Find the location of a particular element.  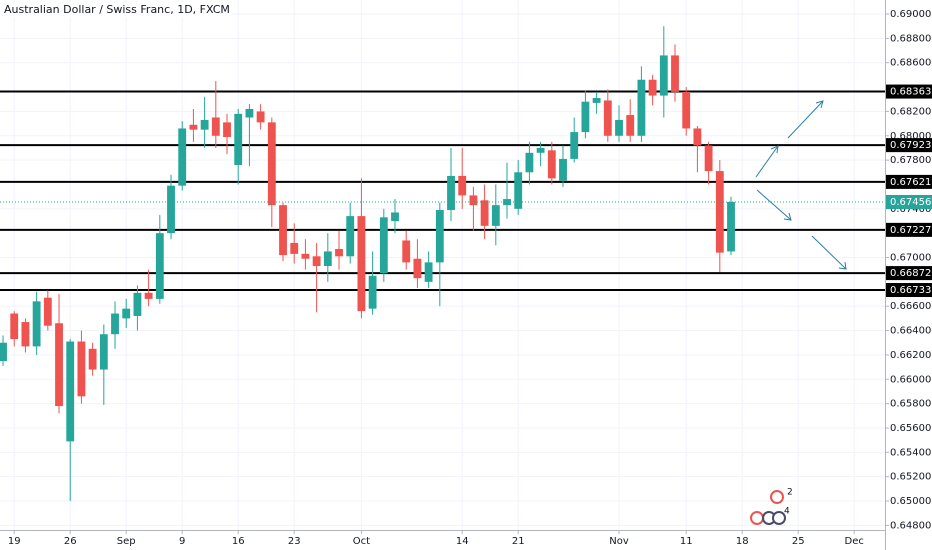

events: 2 4 is located at coordinates (771, 506).